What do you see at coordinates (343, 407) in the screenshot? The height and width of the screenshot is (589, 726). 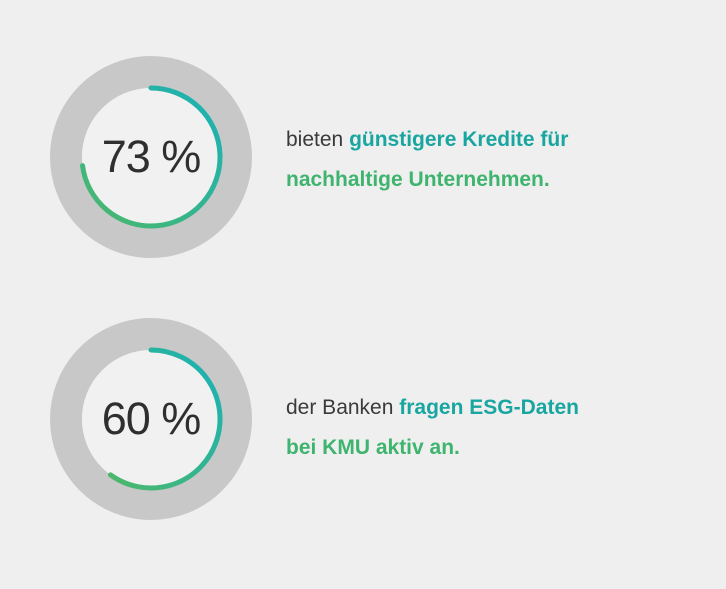 I see `caption-plain-text: der Banken` at bounding box center [343, 407].